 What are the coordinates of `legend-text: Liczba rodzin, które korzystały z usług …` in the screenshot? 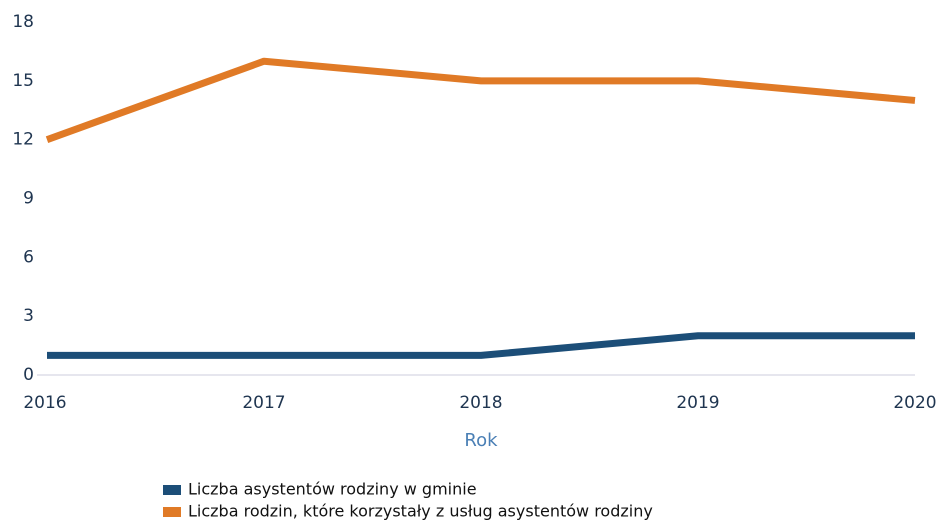 It's located at (420, 511).